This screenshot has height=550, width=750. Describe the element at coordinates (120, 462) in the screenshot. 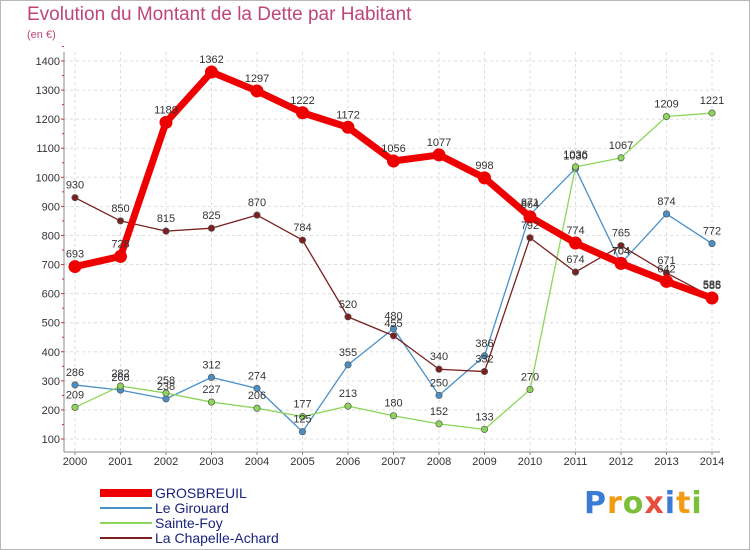

I see `x-tick-label: 2001` at that location.